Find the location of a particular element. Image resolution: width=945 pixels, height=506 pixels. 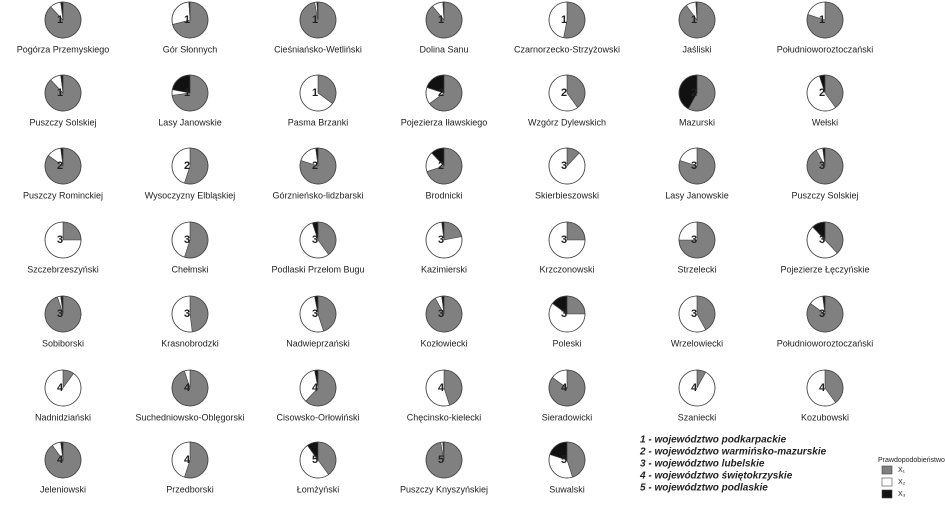

region-legend: 2 - województwo warmińsko-mazurskie is located at coordinates (733, 452).